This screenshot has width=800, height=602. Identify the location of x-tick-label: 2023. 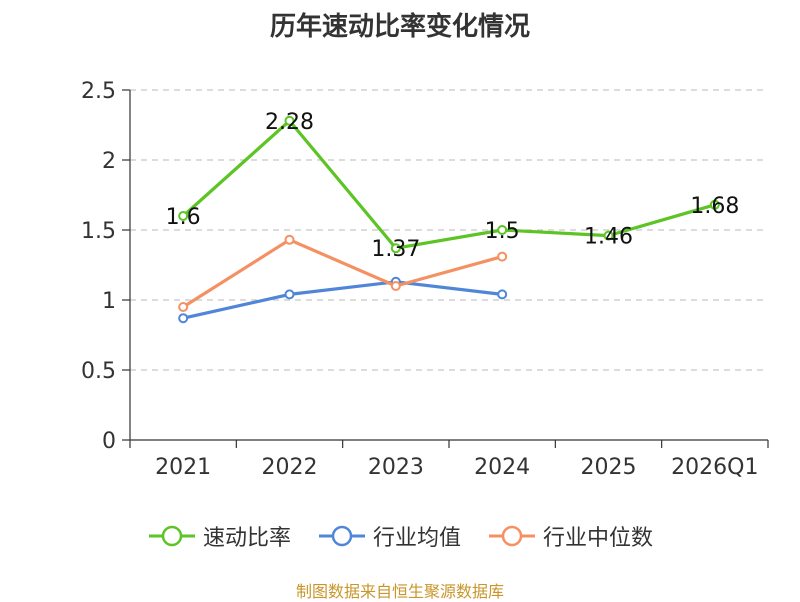
(396, 467).